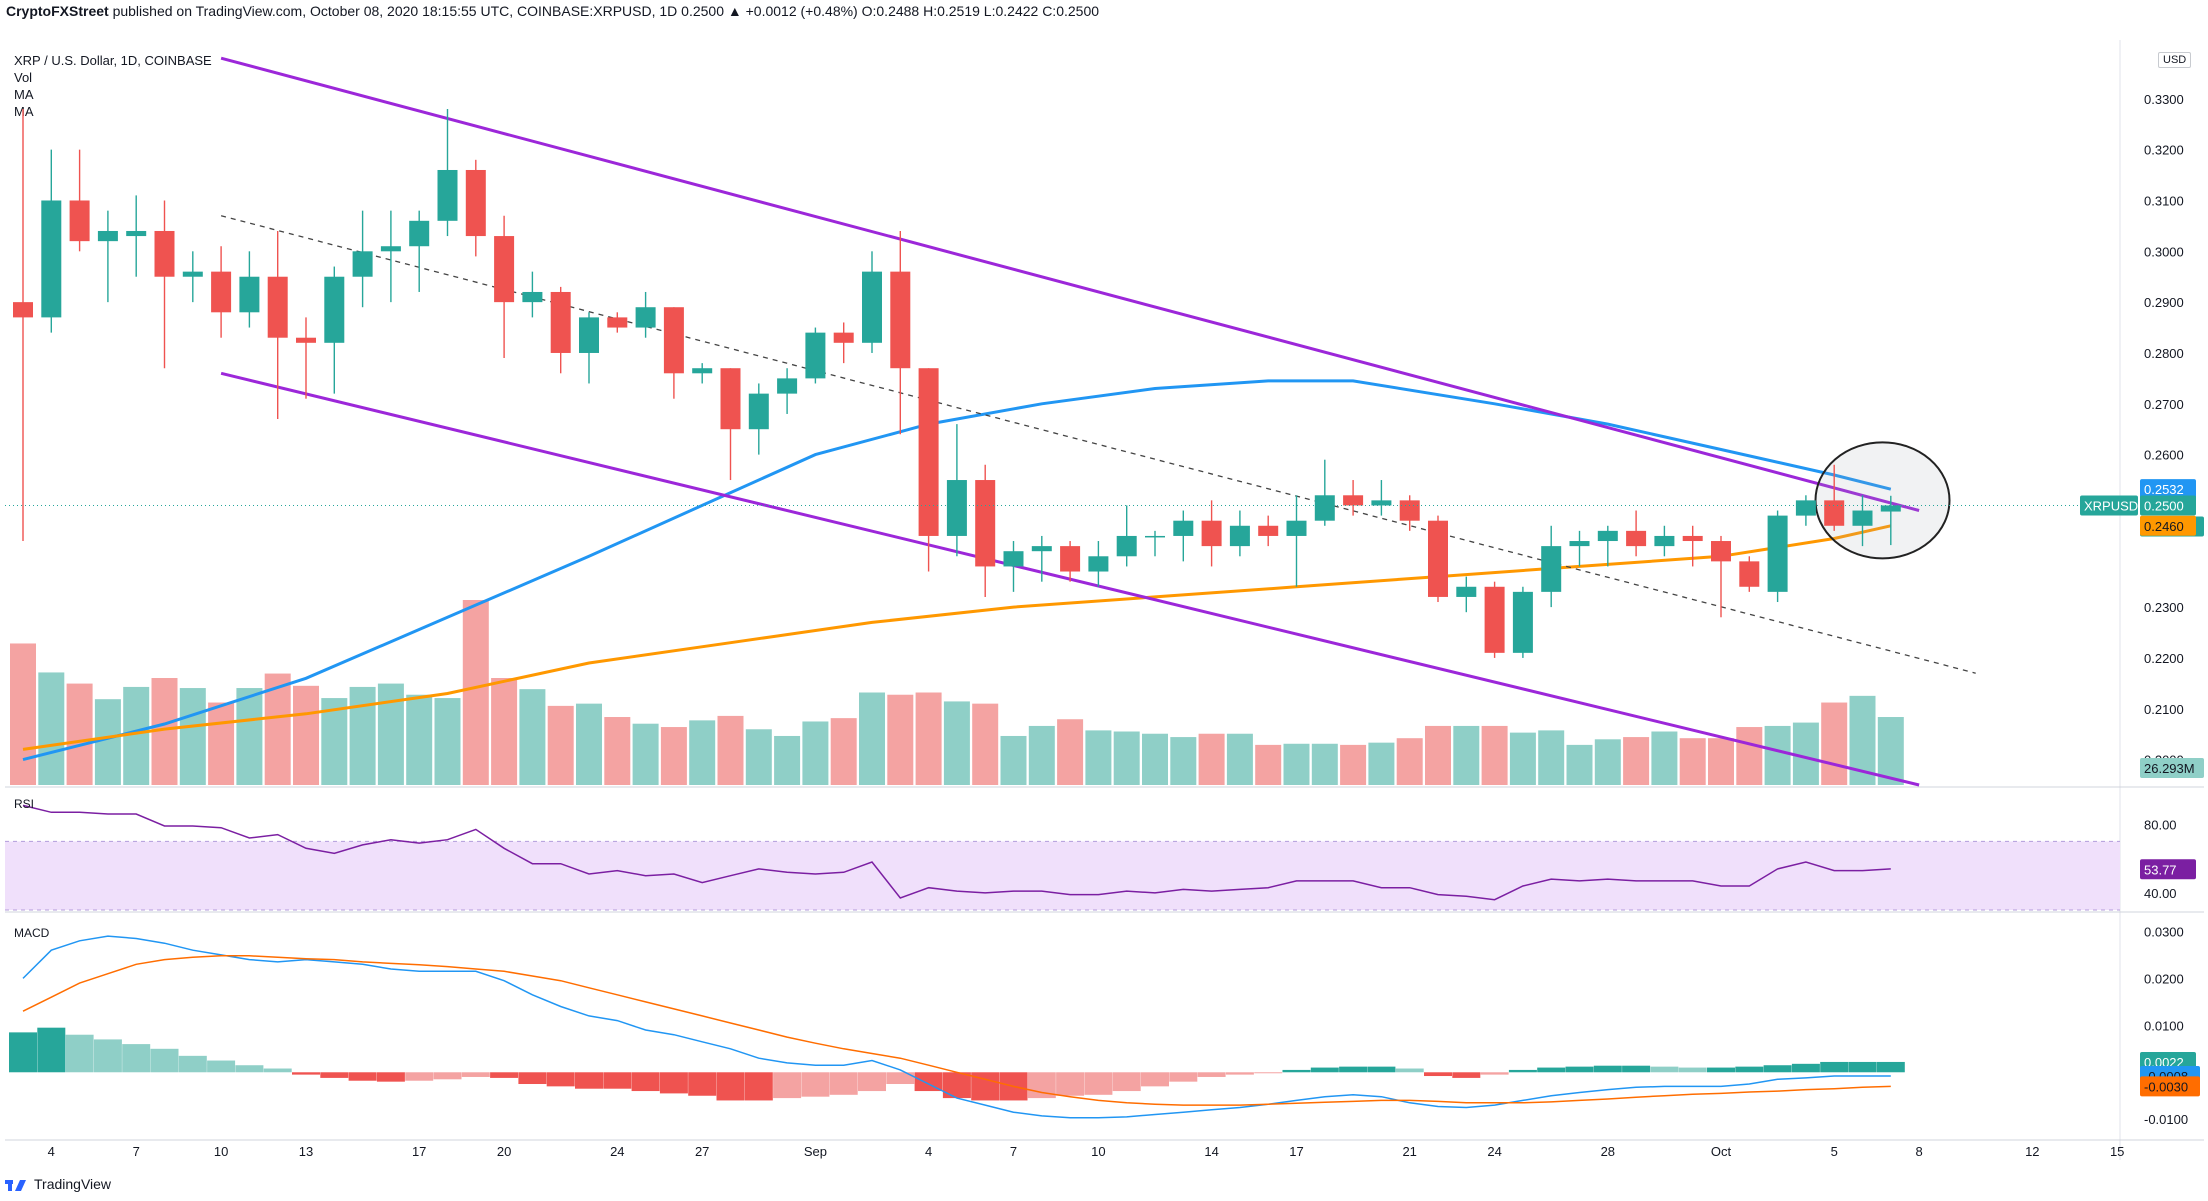  I want to click on time-tick-label: 7, so click(1013, 1151).